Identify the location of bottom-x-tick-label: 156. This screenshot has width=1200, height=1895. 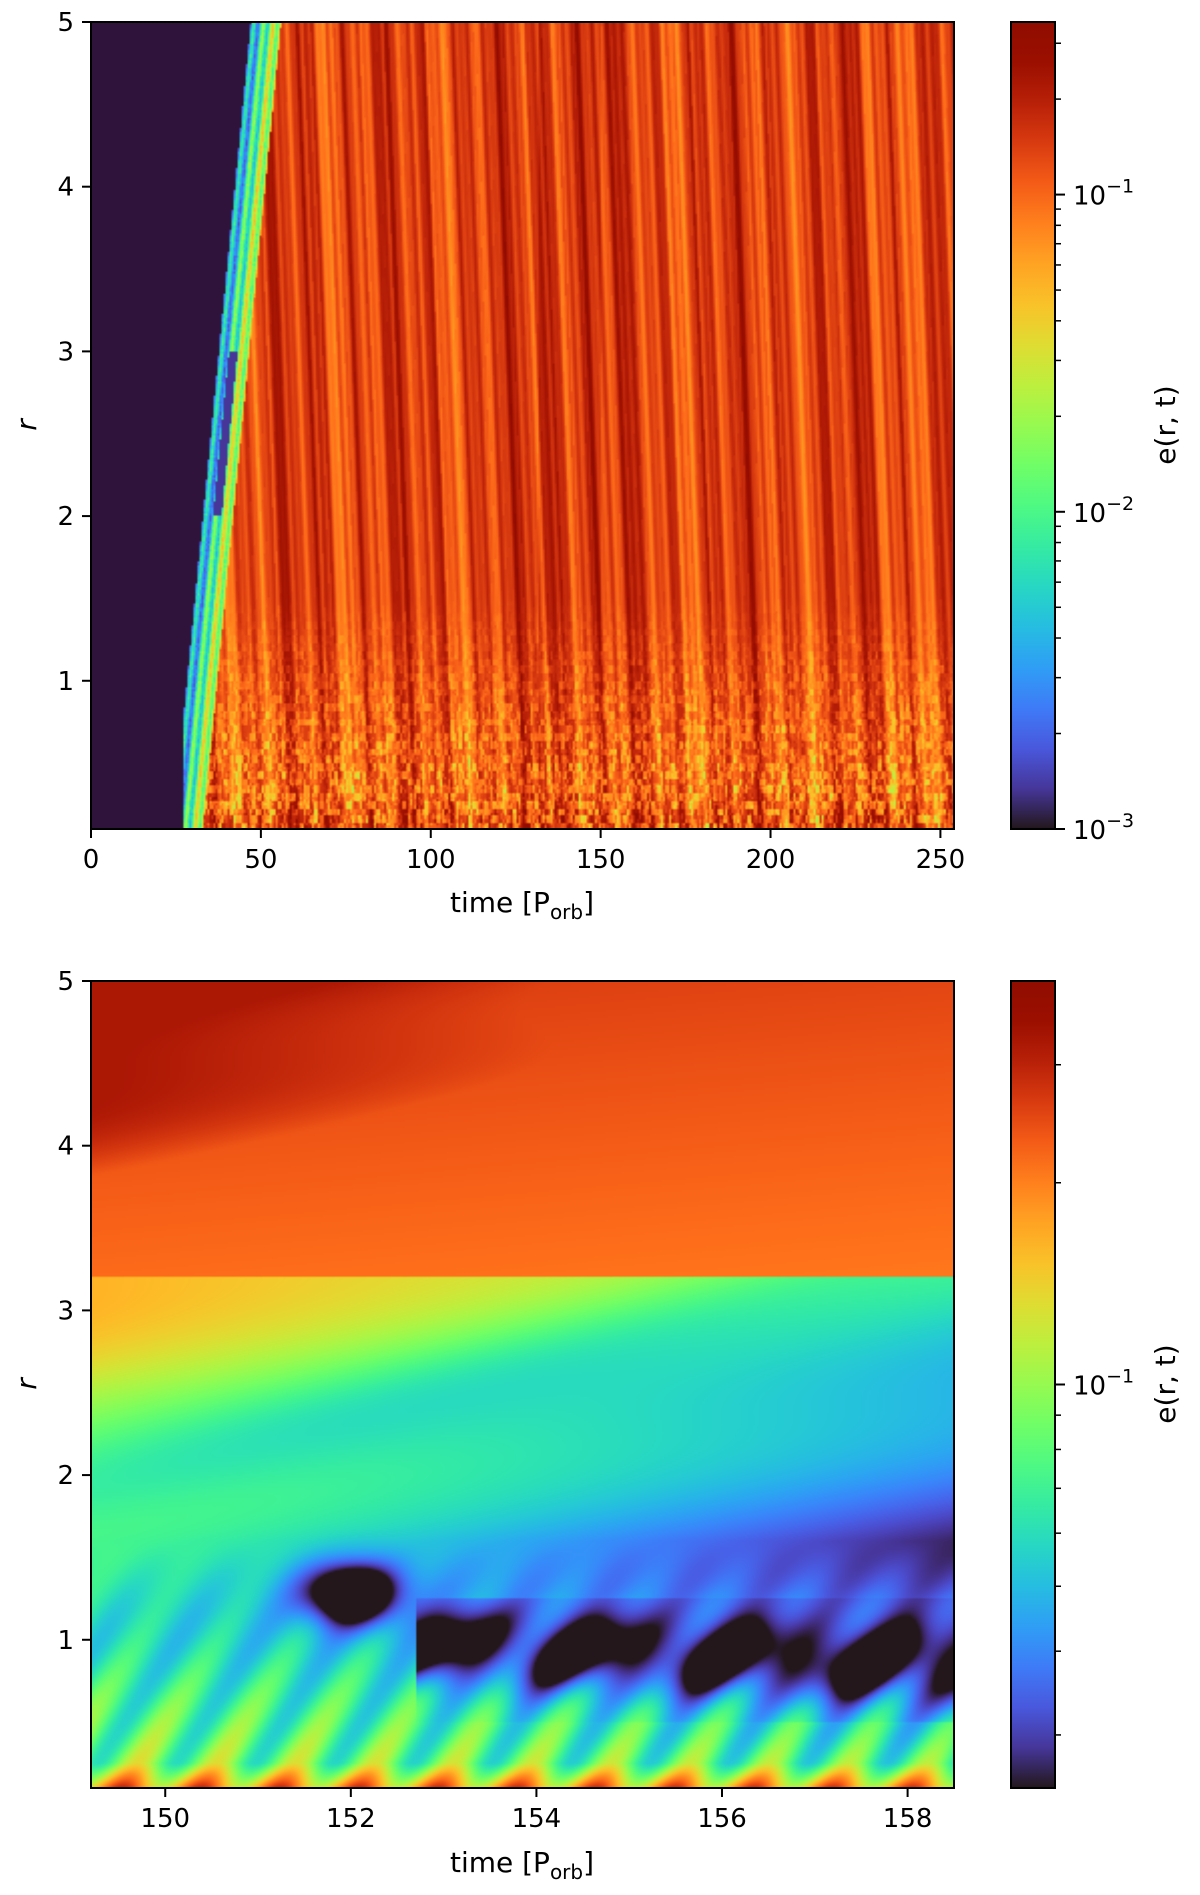
(722, 1819).